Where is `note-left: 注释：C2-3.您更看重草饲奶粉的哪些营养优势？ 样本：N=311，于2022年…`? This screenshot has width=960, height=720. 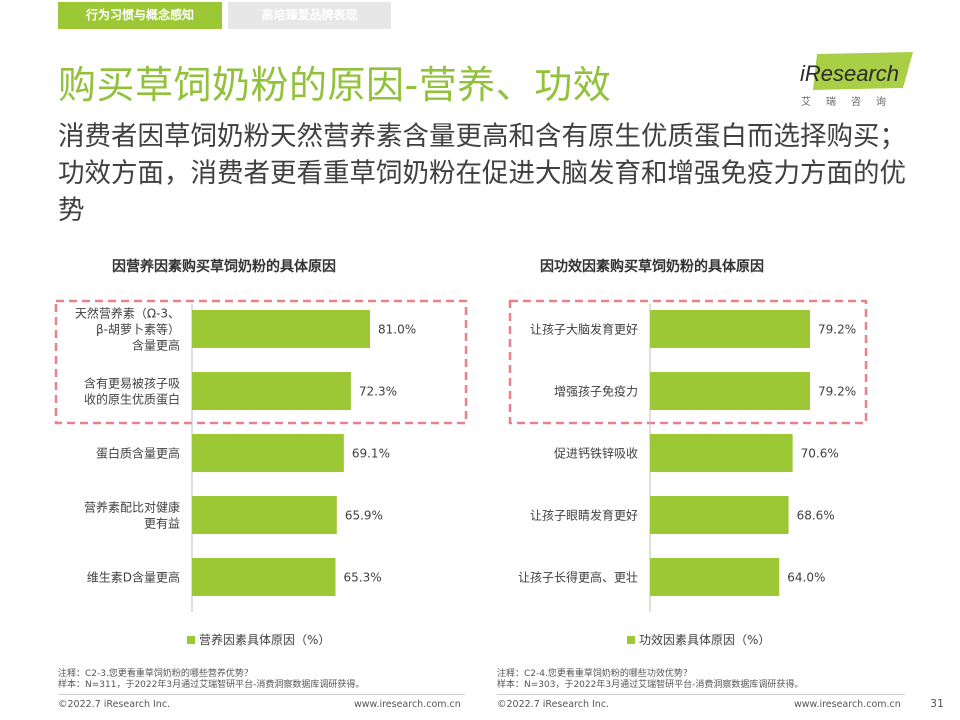 note-left: 注释：C2-3.您更看重草饲奶粉的哪些营养优势？ 样本：N=311，于2022年… is located at coordinates (211, 680).